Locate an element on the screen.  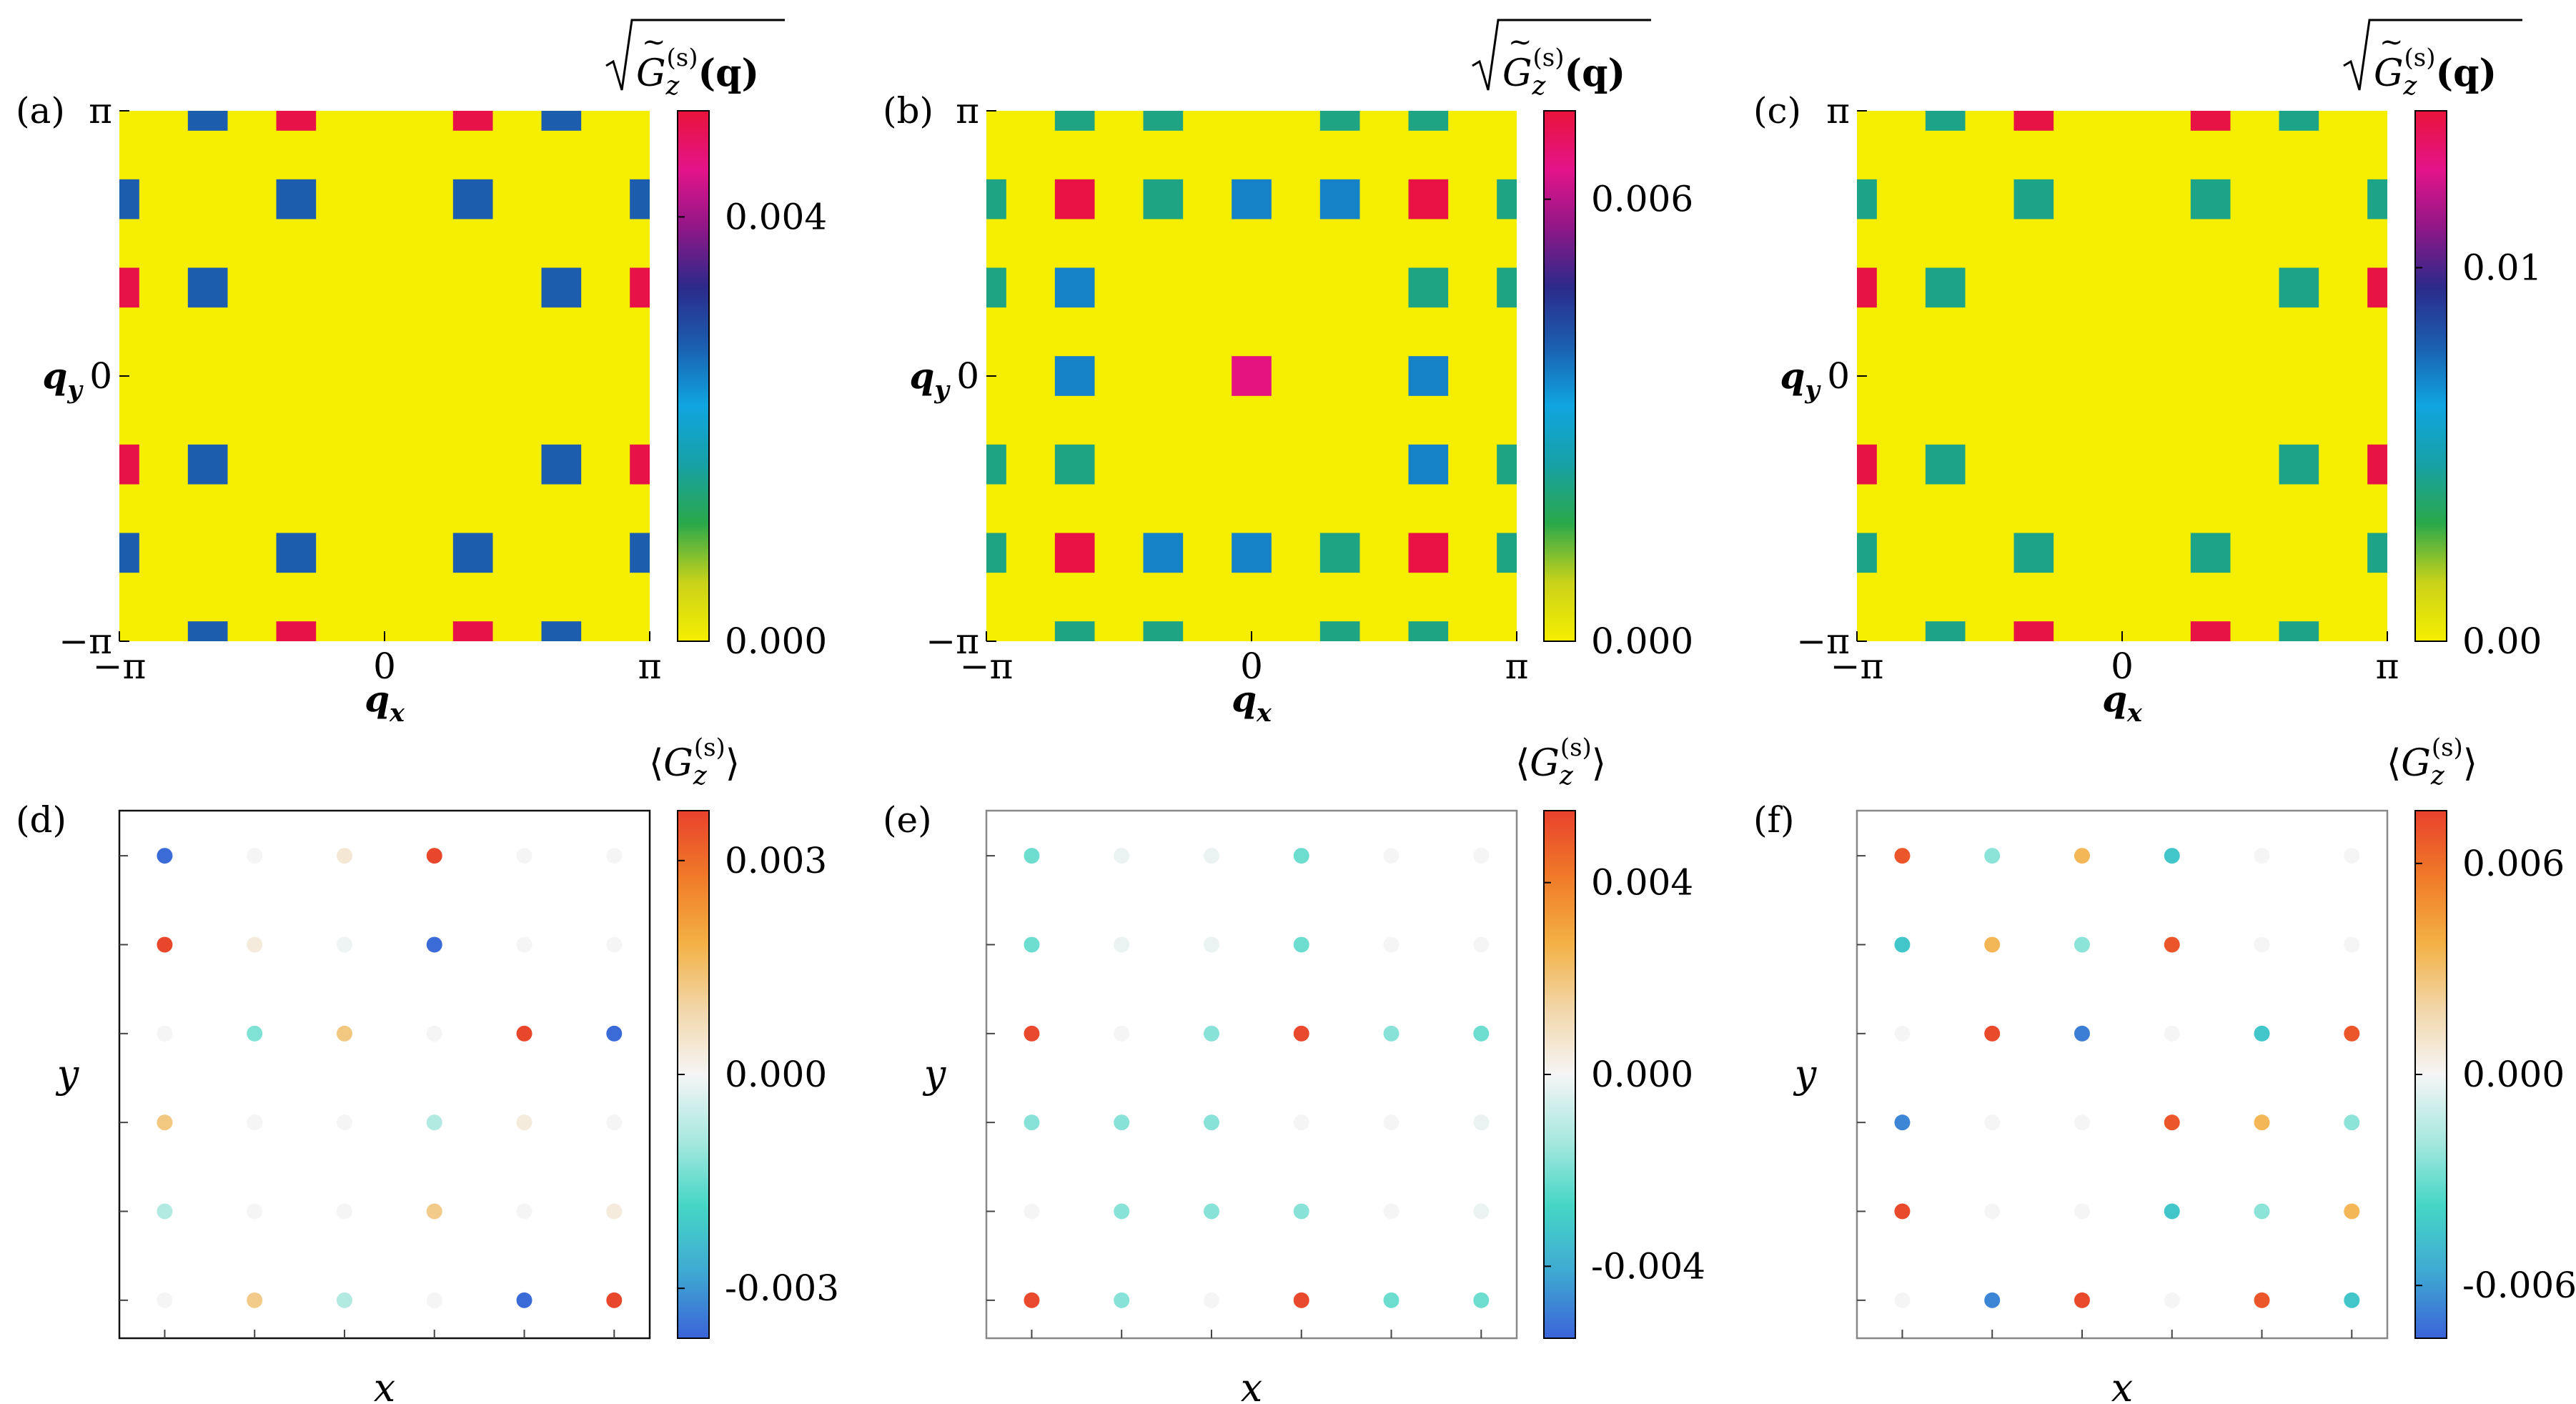
panel-label: (b) is located at coordinates (908, 111).